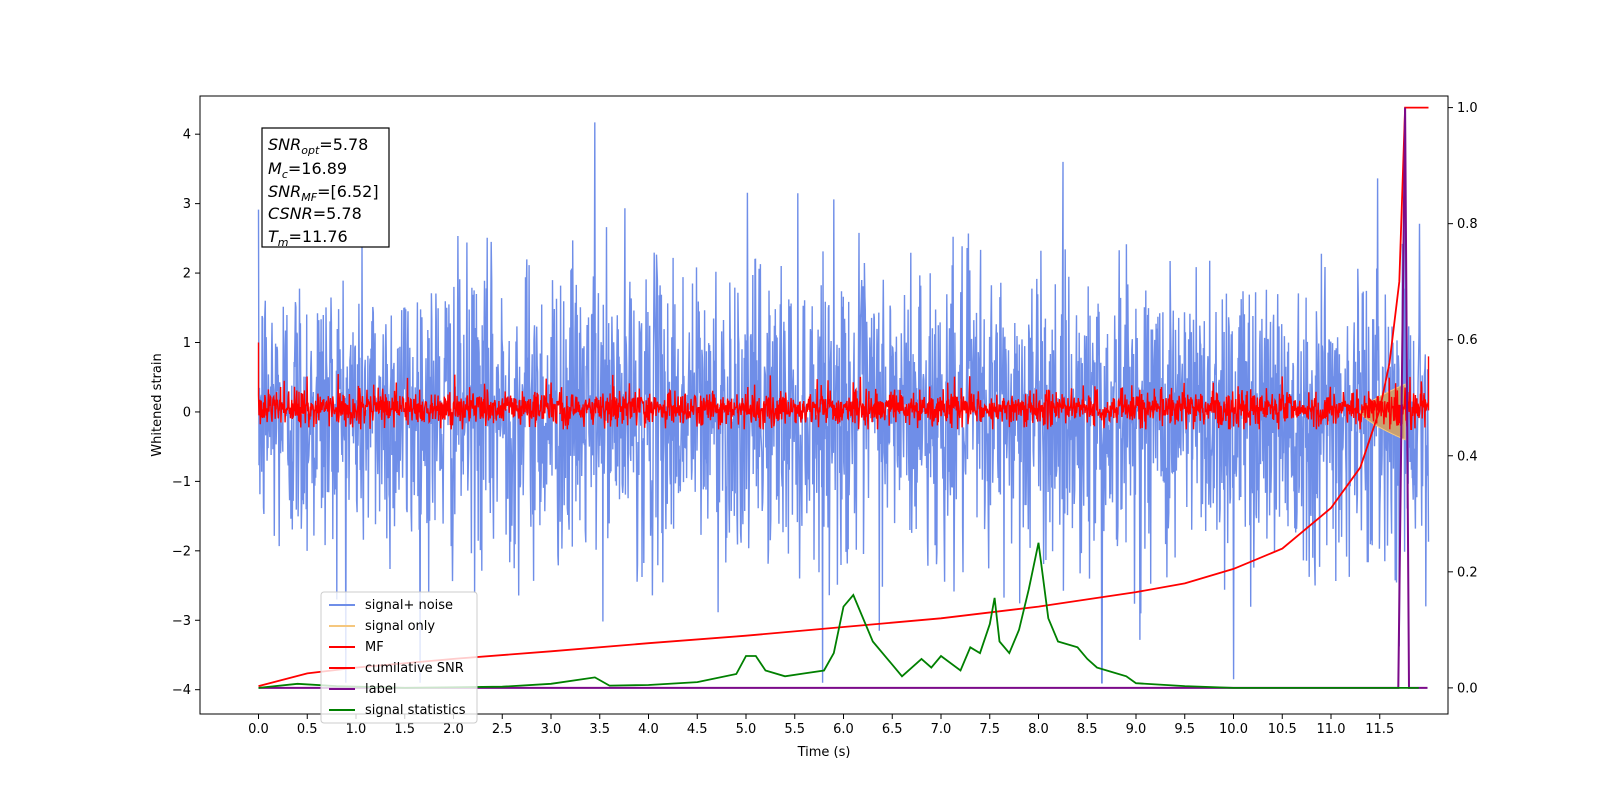 The width and height of the screenshot is (1600, 800). Describe the element at coordinates (1087, 729) in the screenshot. I see `x-tick-label: 8.5` at that location.